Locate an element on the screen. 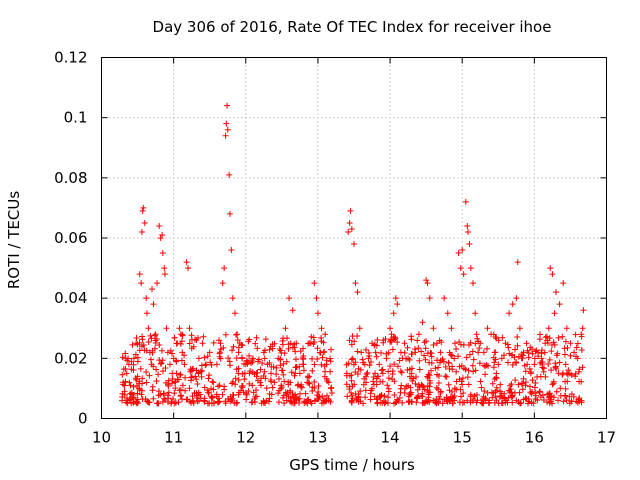 The width and height of the screenshot is (640, 480). y-tick-label: 0.08 is located at coordinates (70, 178).